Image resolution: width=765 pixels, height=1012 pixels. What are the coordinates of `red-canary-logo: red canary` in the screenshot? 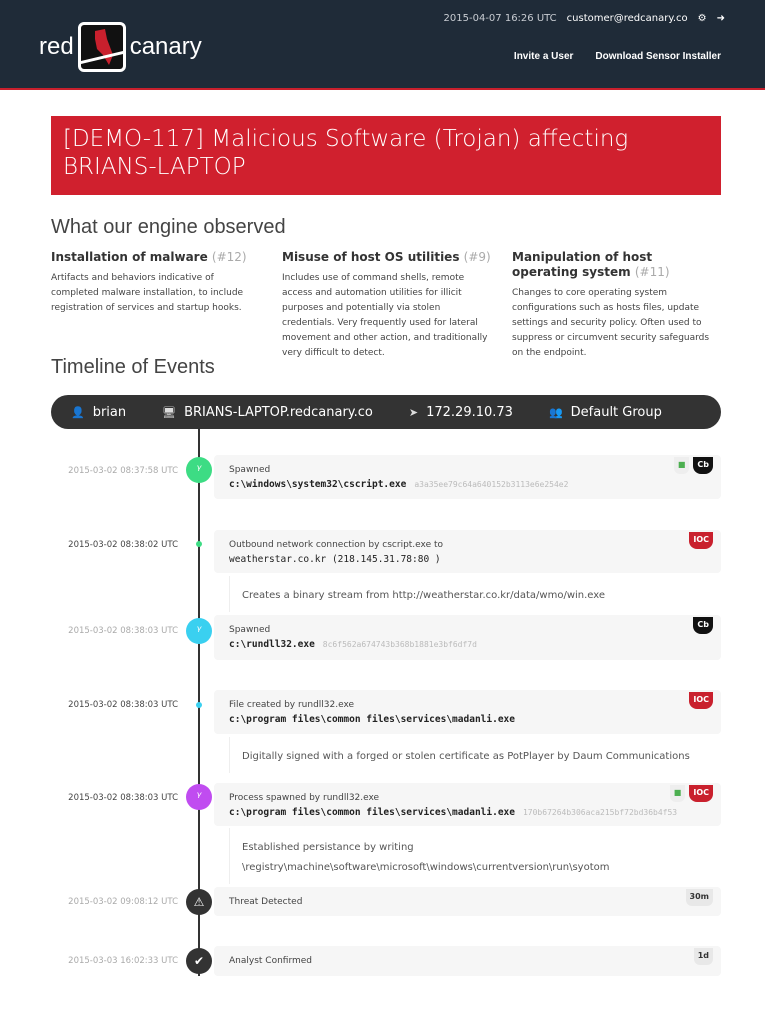 It's located at (120, 47).